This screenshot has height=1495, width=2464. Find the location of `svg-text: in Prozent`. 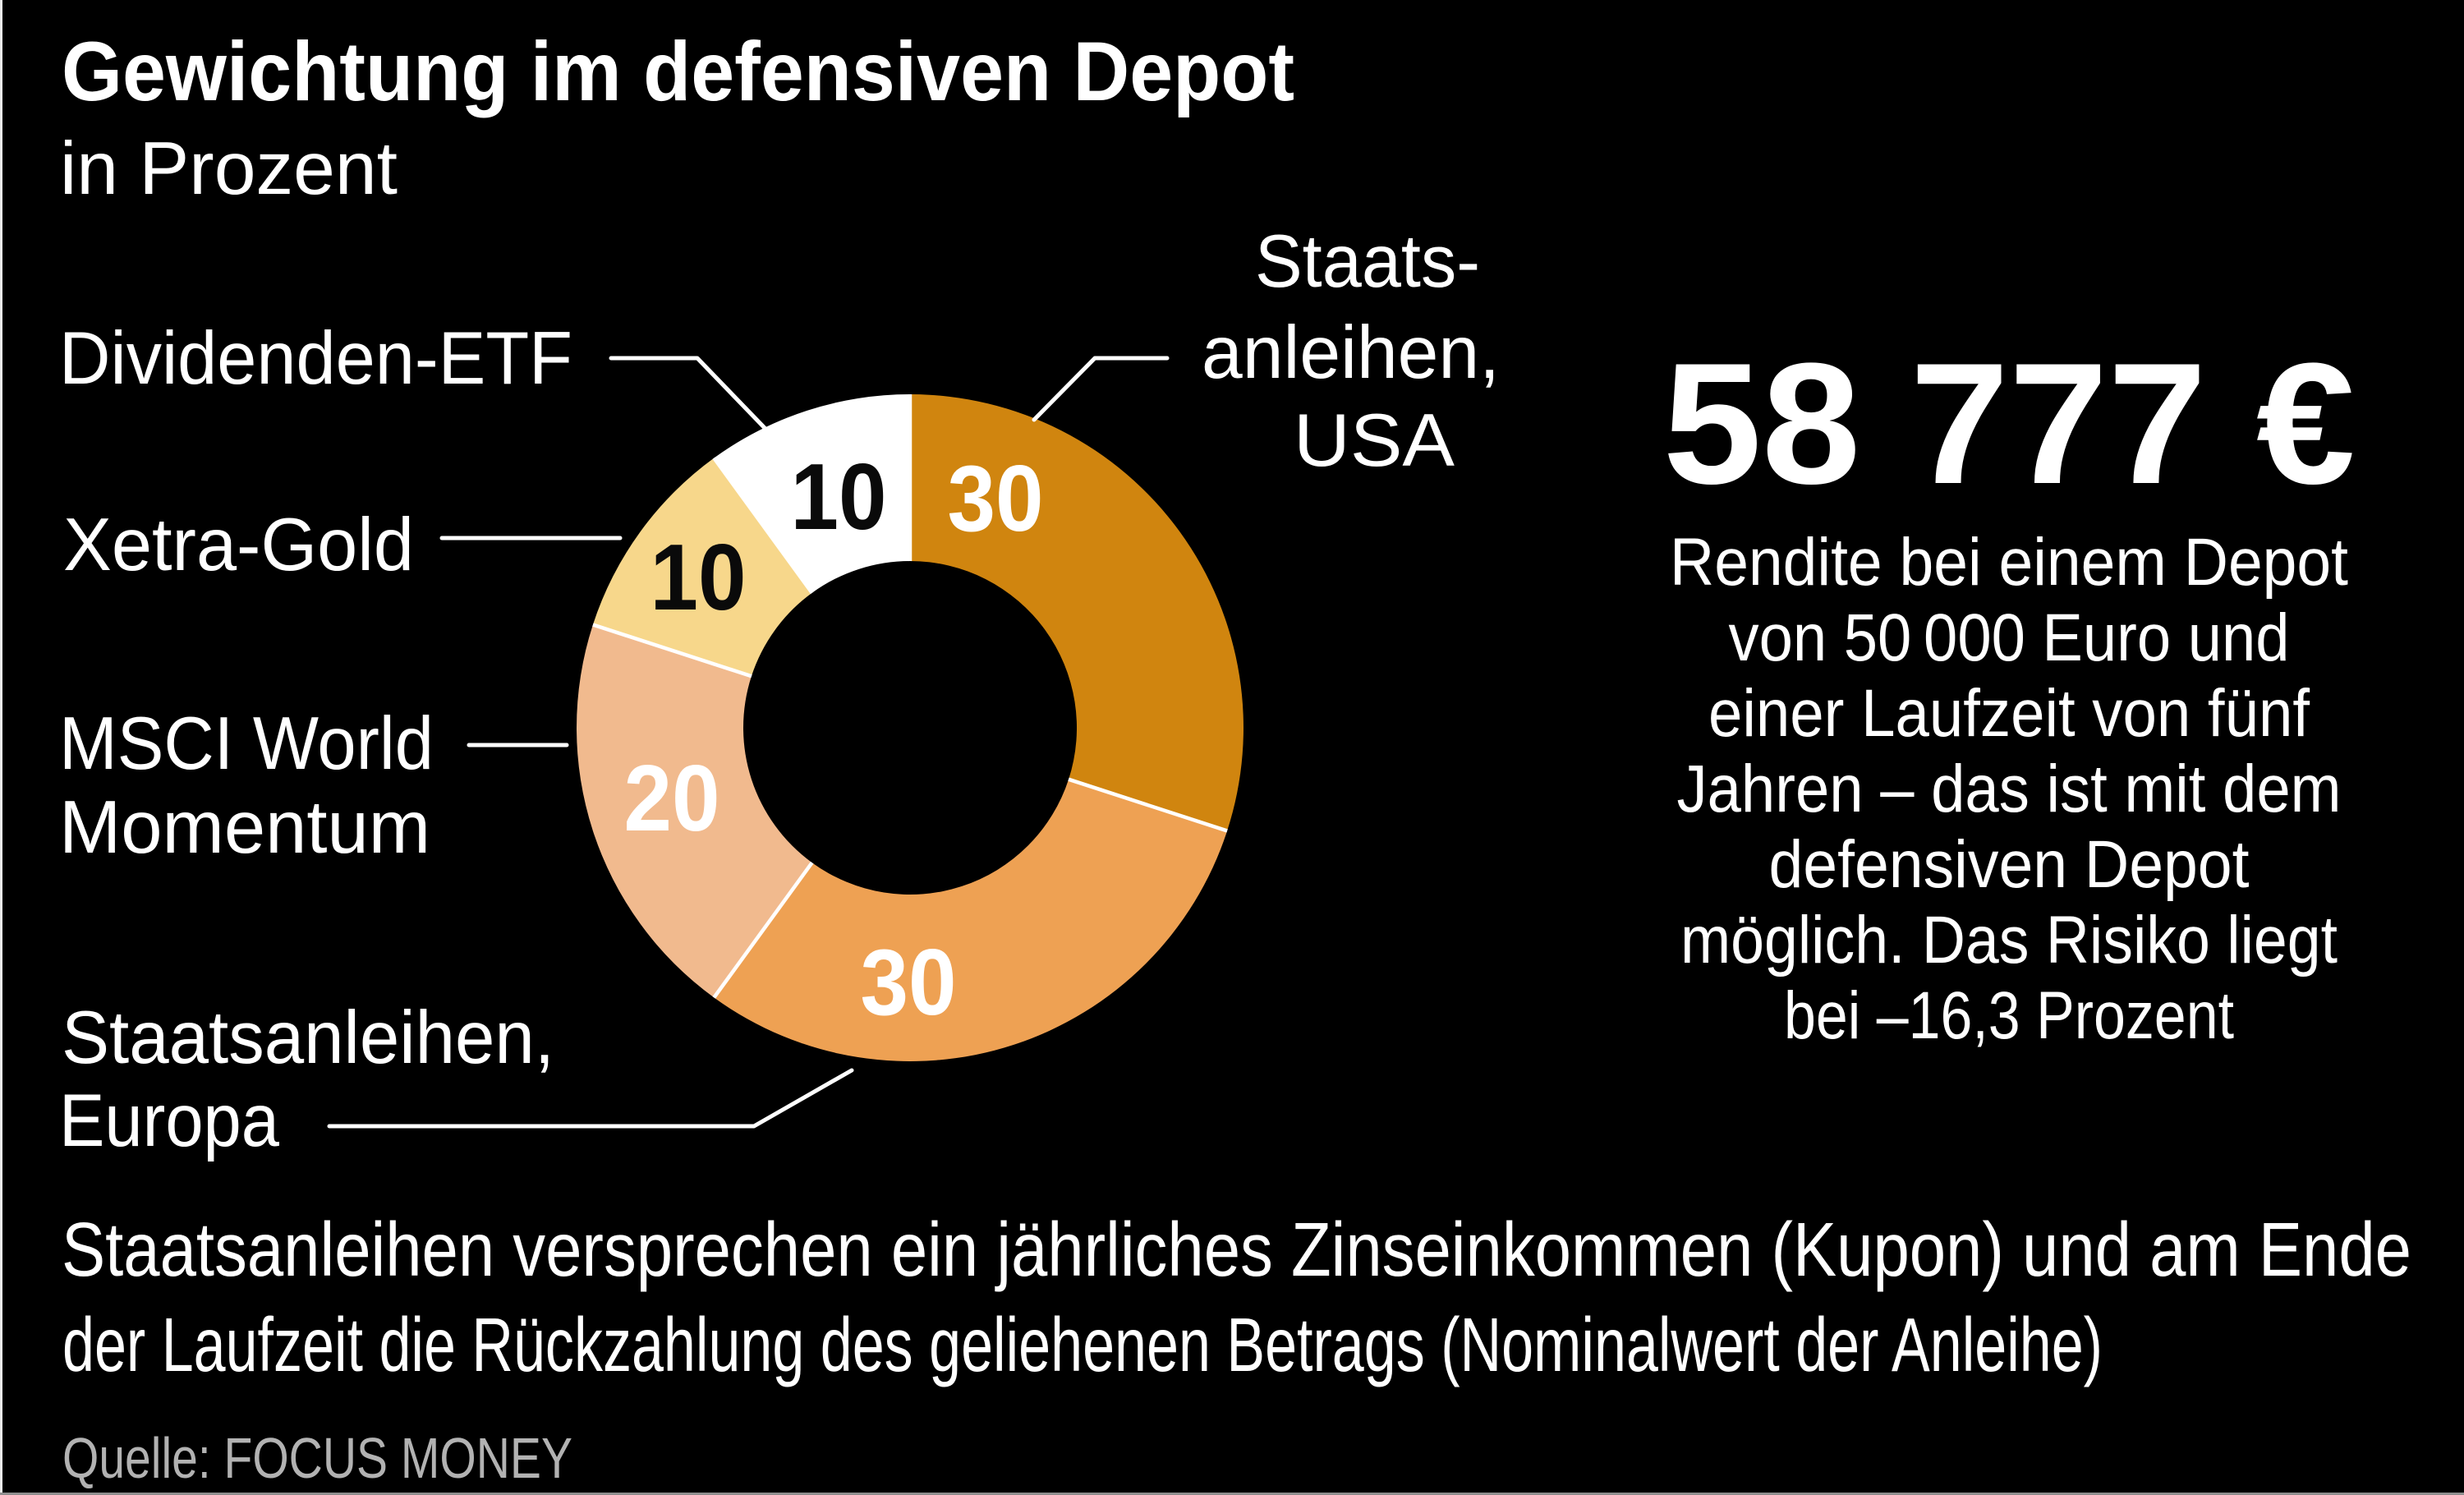

svg-text: in Prozent is located at coordinates (229, 168).